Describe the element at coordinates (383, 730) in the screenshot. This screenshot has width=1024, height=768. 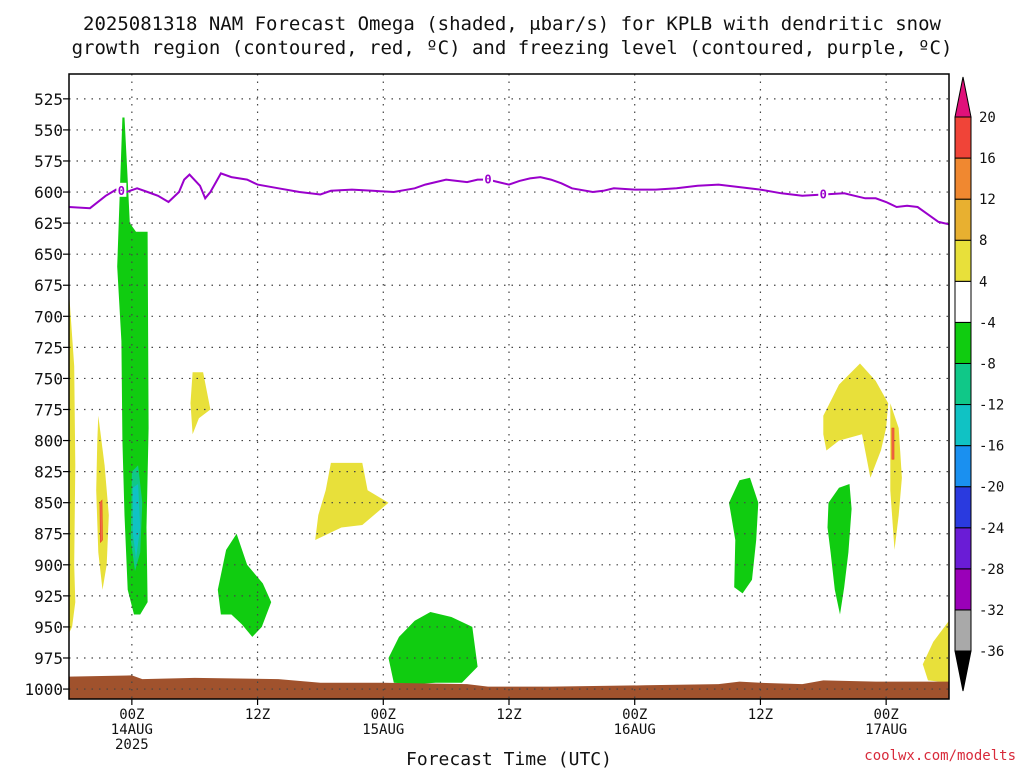
I see `x-tick-label-2-1: 15AUG` at that location.